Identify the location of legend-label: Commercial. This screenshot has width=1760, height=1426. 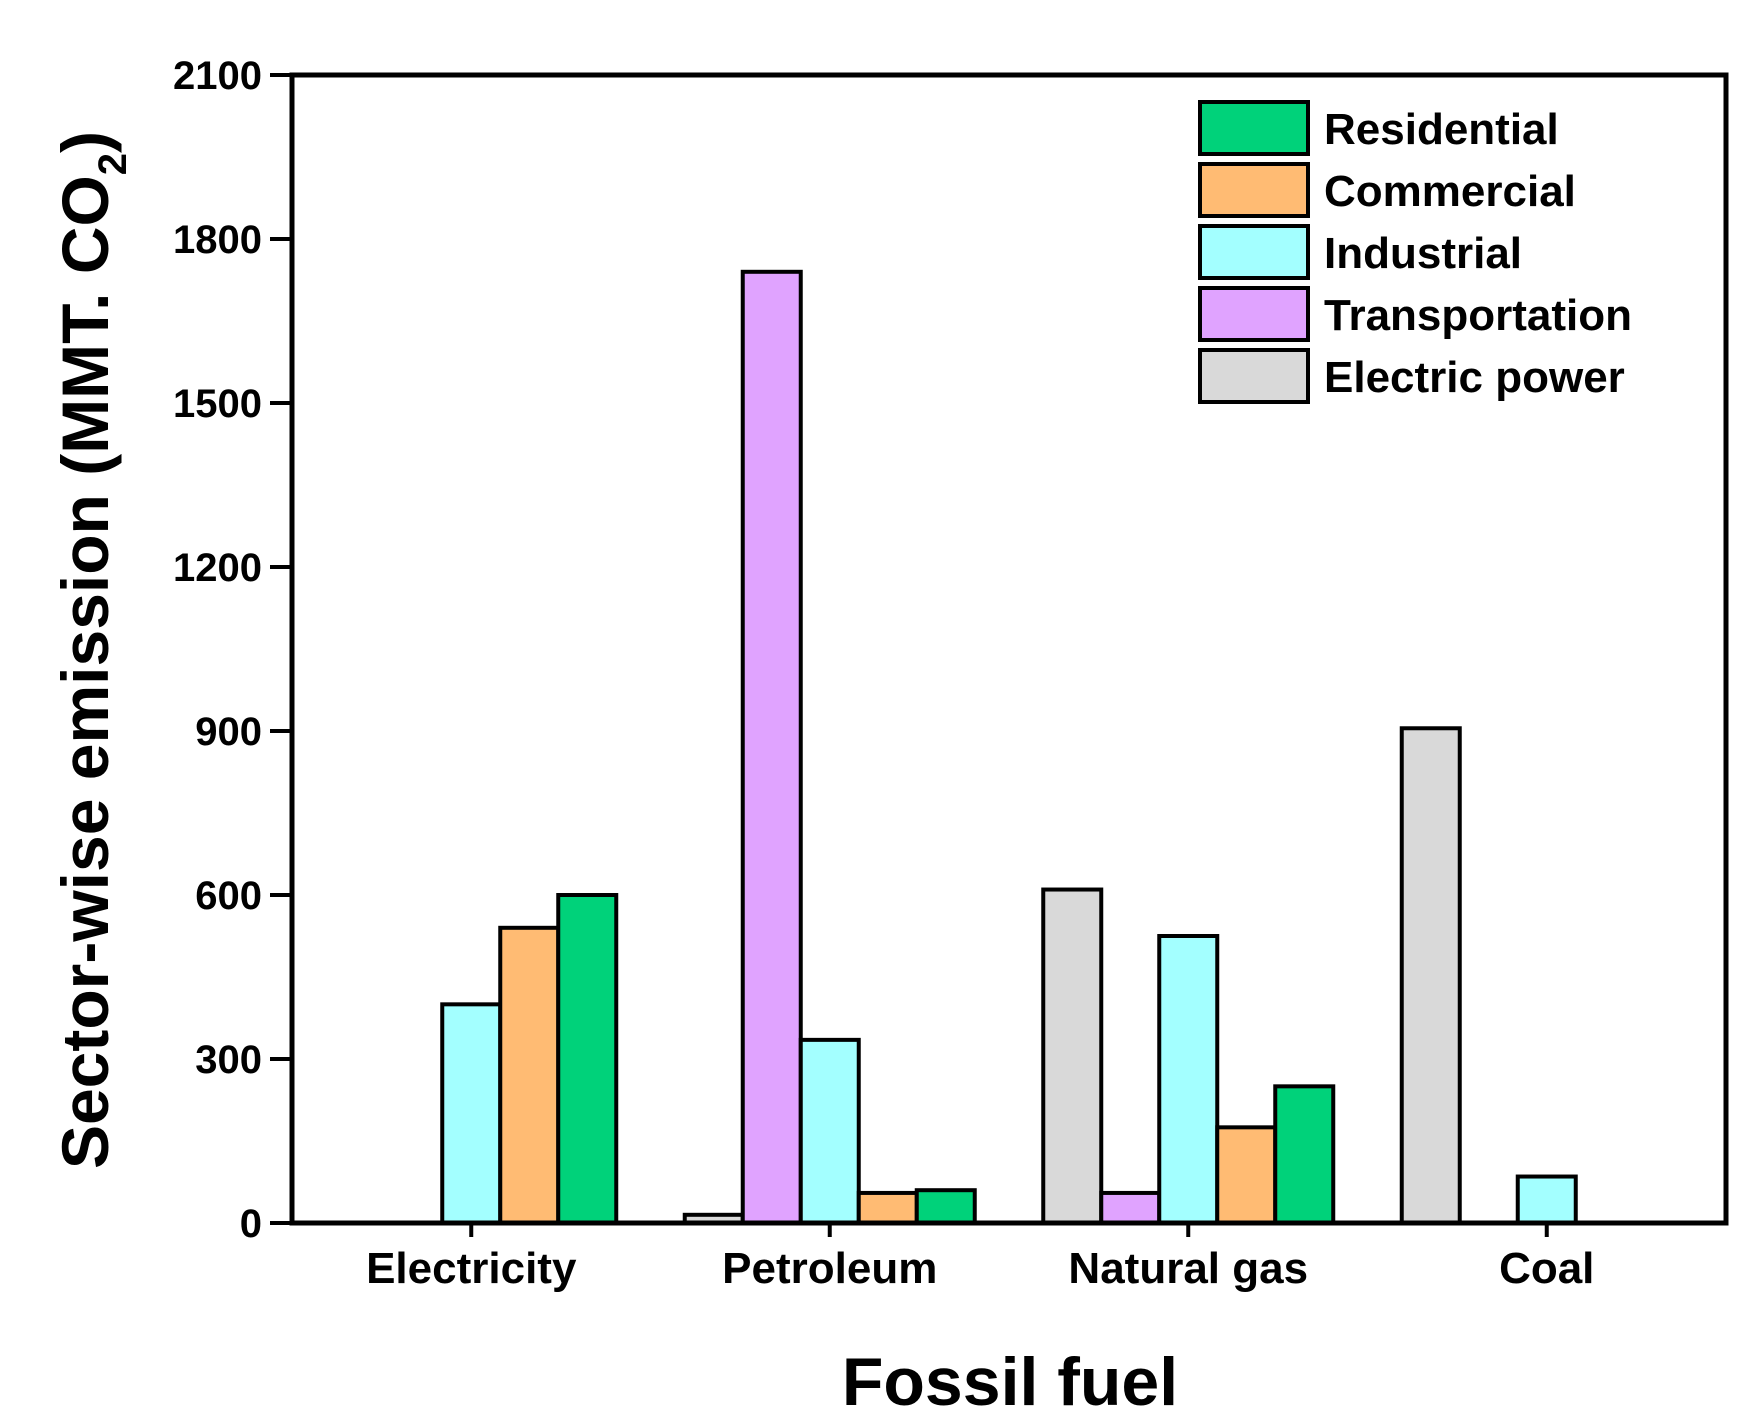
(1450, 191).